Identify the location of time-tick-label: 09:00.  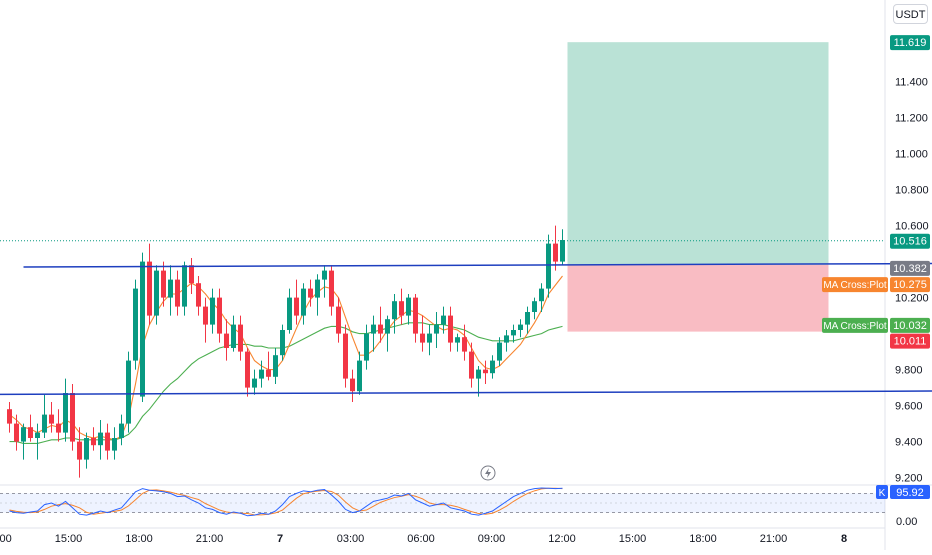
(492, 539).